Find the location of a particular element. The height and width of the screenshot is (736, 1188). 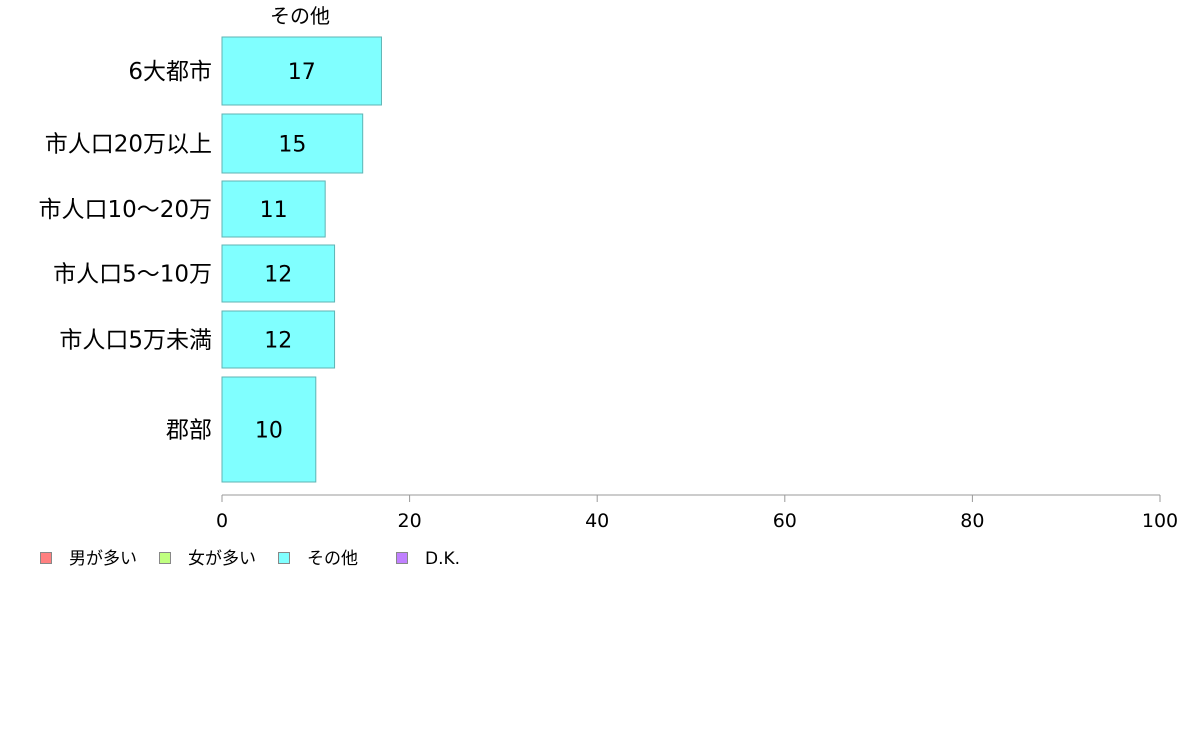

legend-label: その他 is located at coordinates (332, 559).